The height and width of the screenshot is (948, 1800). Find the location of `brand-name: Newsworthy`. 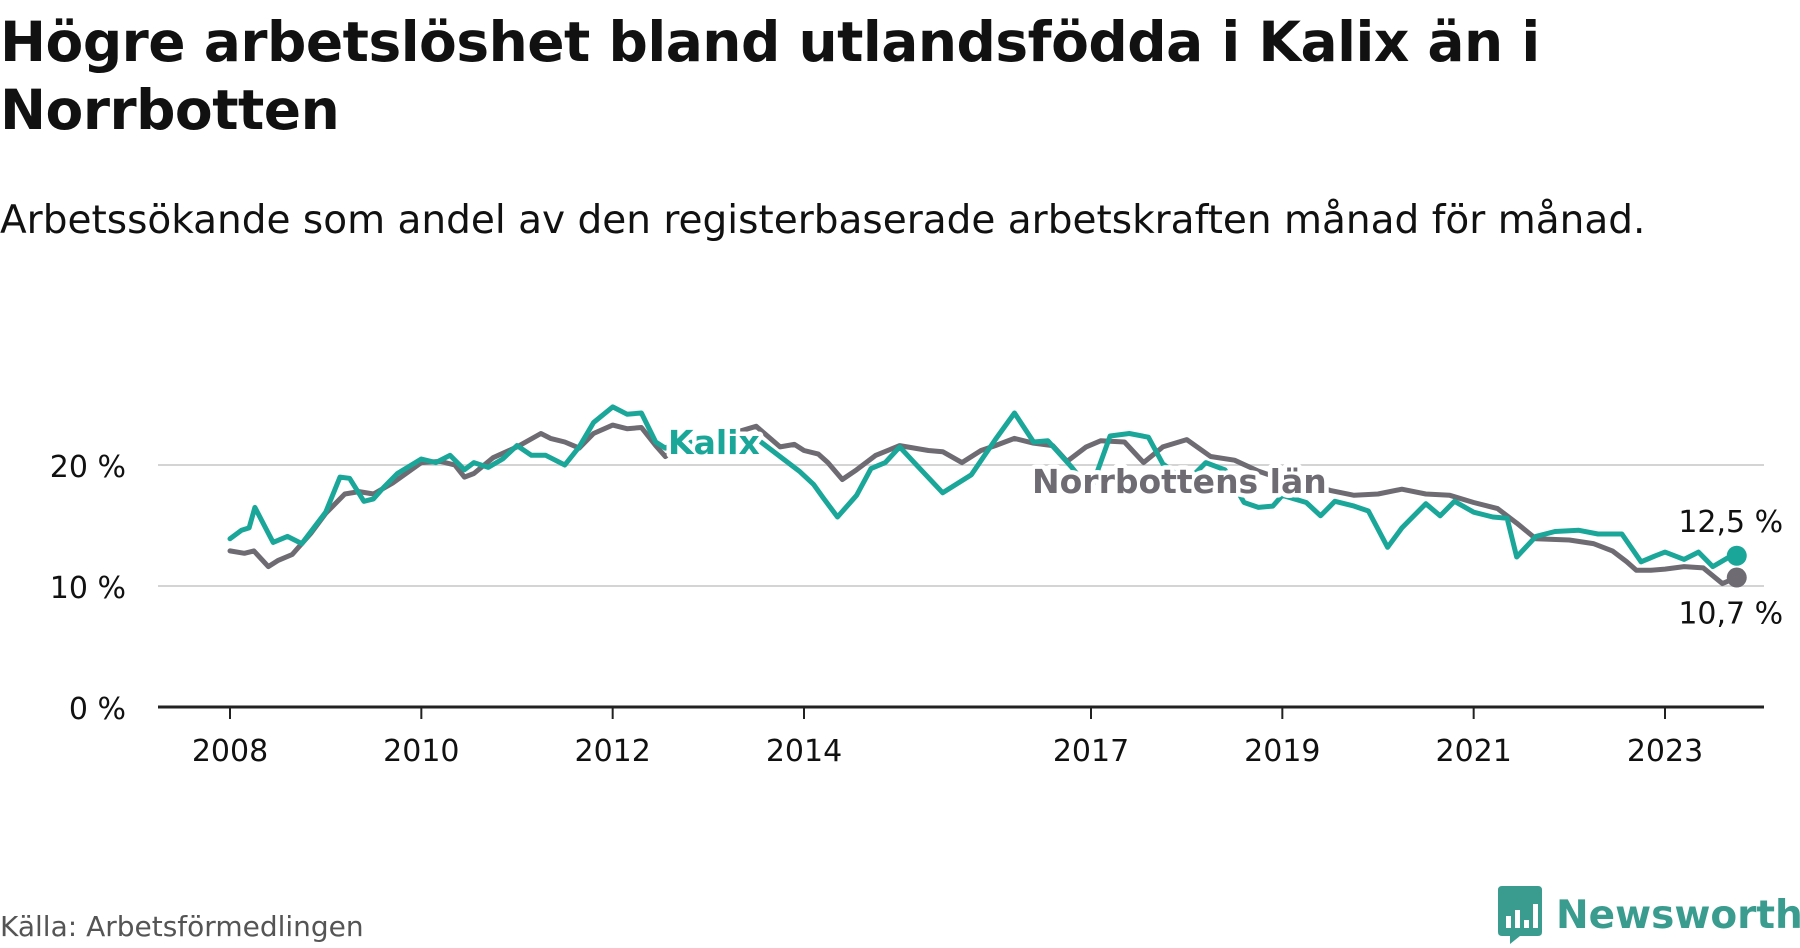

brand-name: Newsworthy is located at coordinates (1678, 915).